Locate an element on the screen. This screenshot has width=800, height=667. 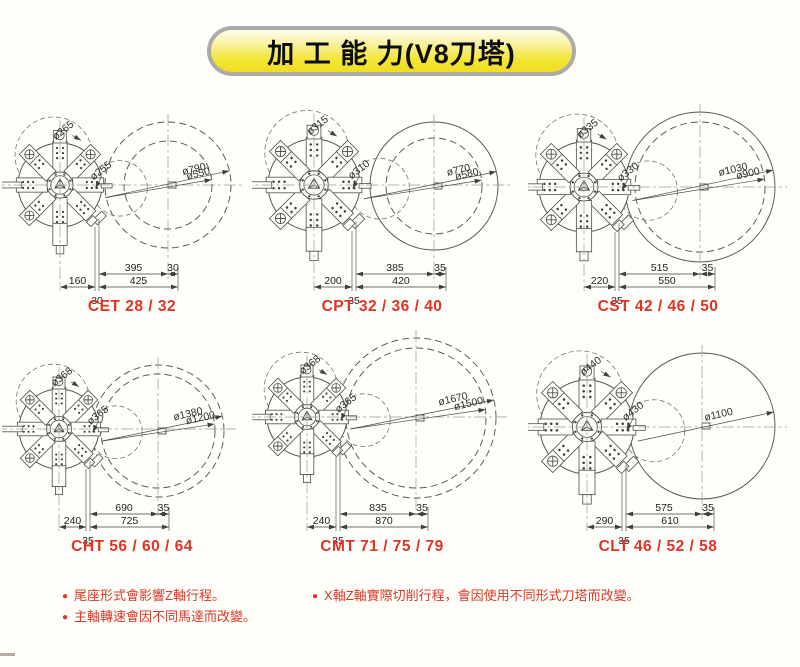
dim-label: 420 is located at coordinates (401, 281).